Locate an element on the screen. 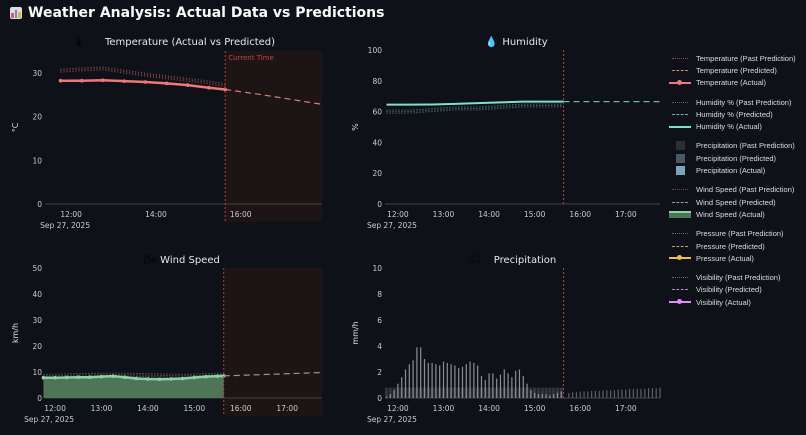  y-tick-label: 30 is located at coordinates (37, 73).